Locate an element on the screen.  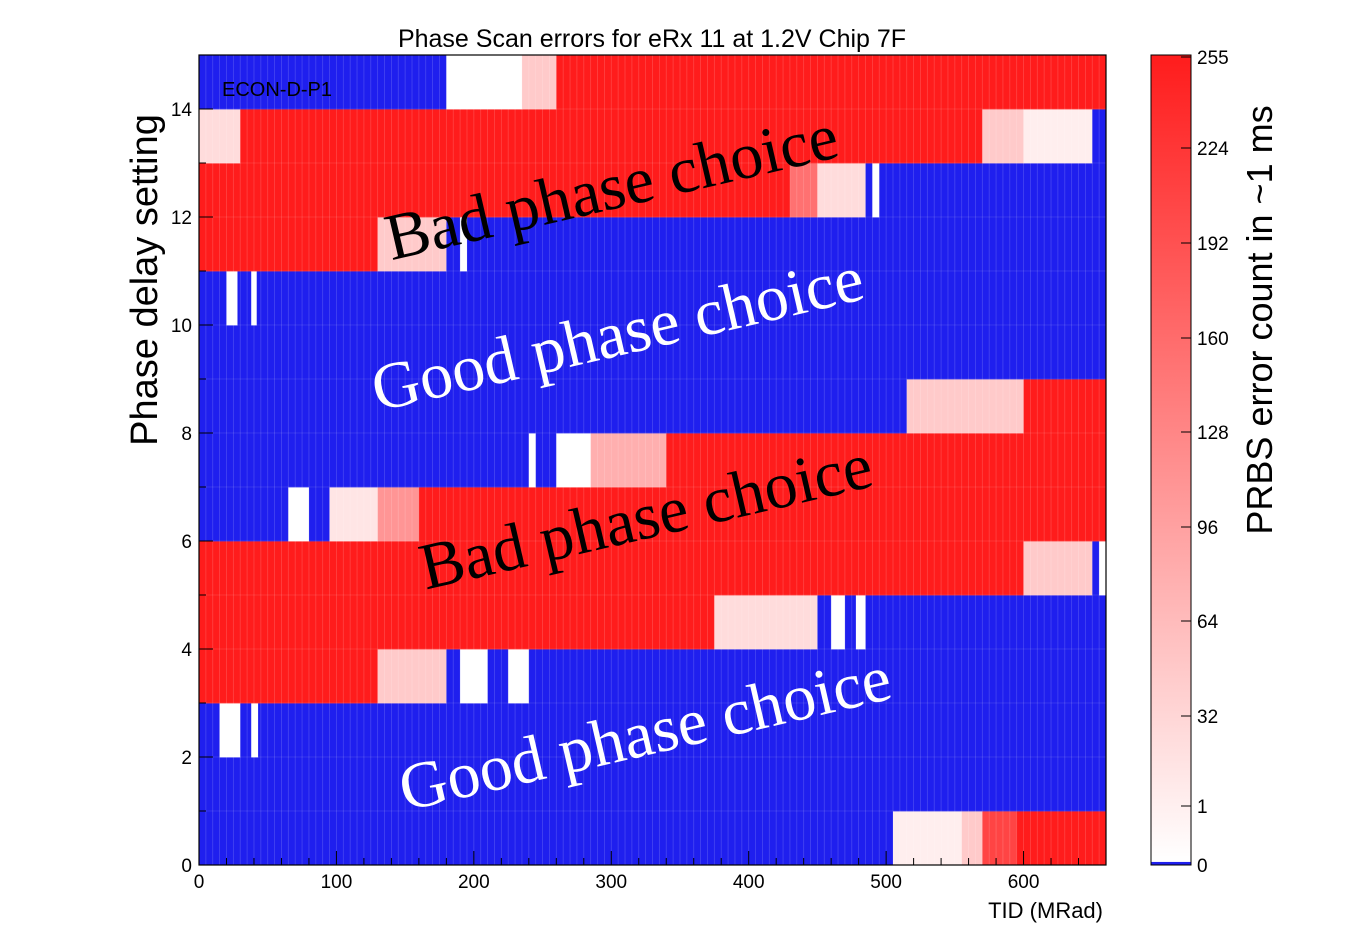
y-tick-label: 0 is located at coordinates (186, 866).